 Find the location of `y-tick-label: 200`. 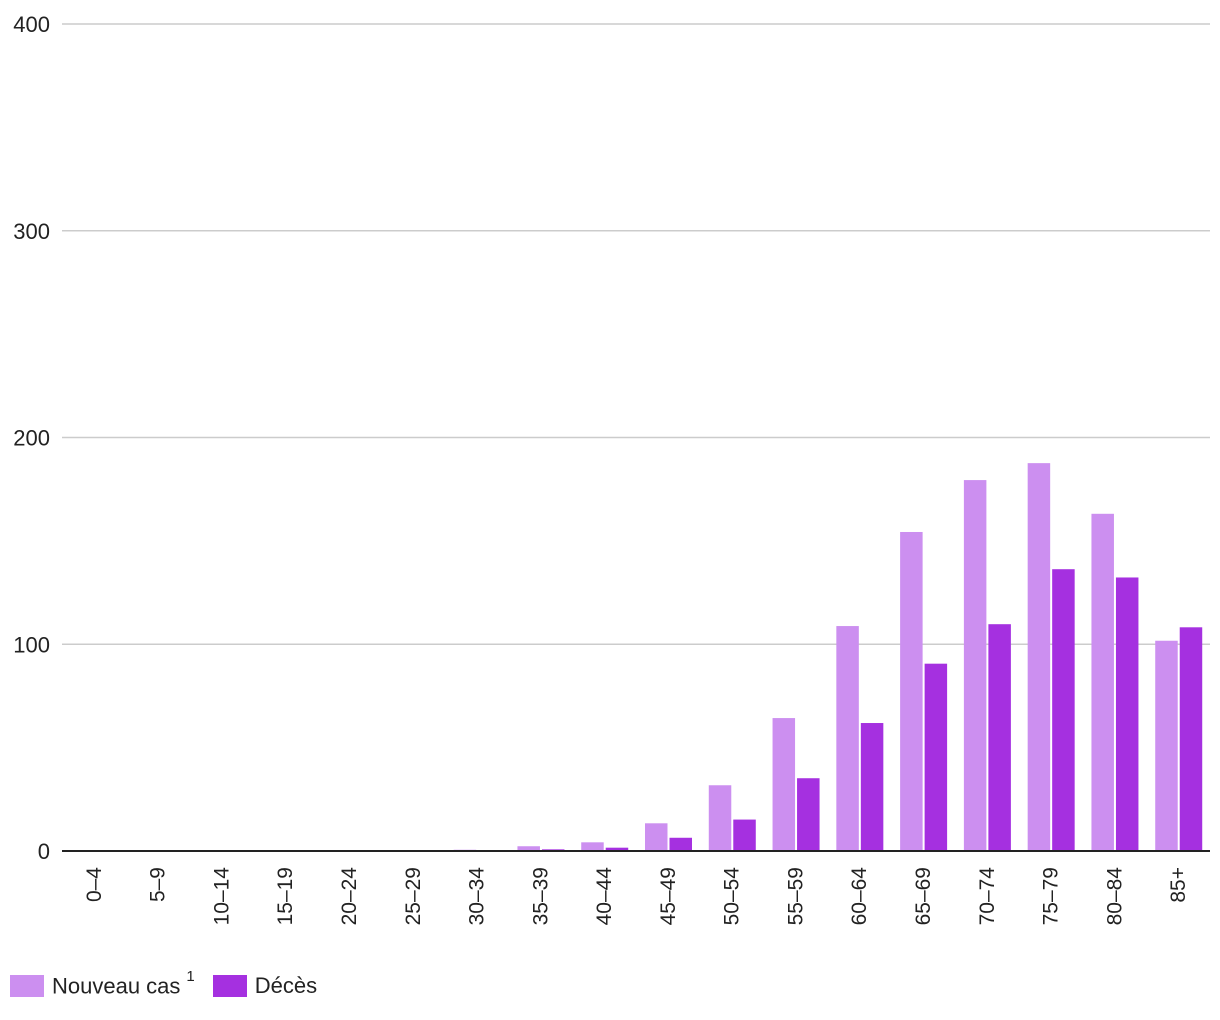

y-tick-label: 200 is located at coordinates (31, 438).